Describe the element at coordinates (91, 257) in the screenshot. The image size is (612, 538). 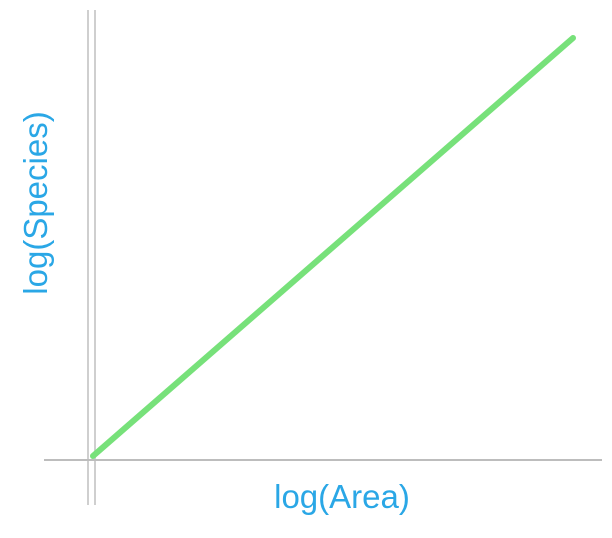
I see `y-axis` at that location.